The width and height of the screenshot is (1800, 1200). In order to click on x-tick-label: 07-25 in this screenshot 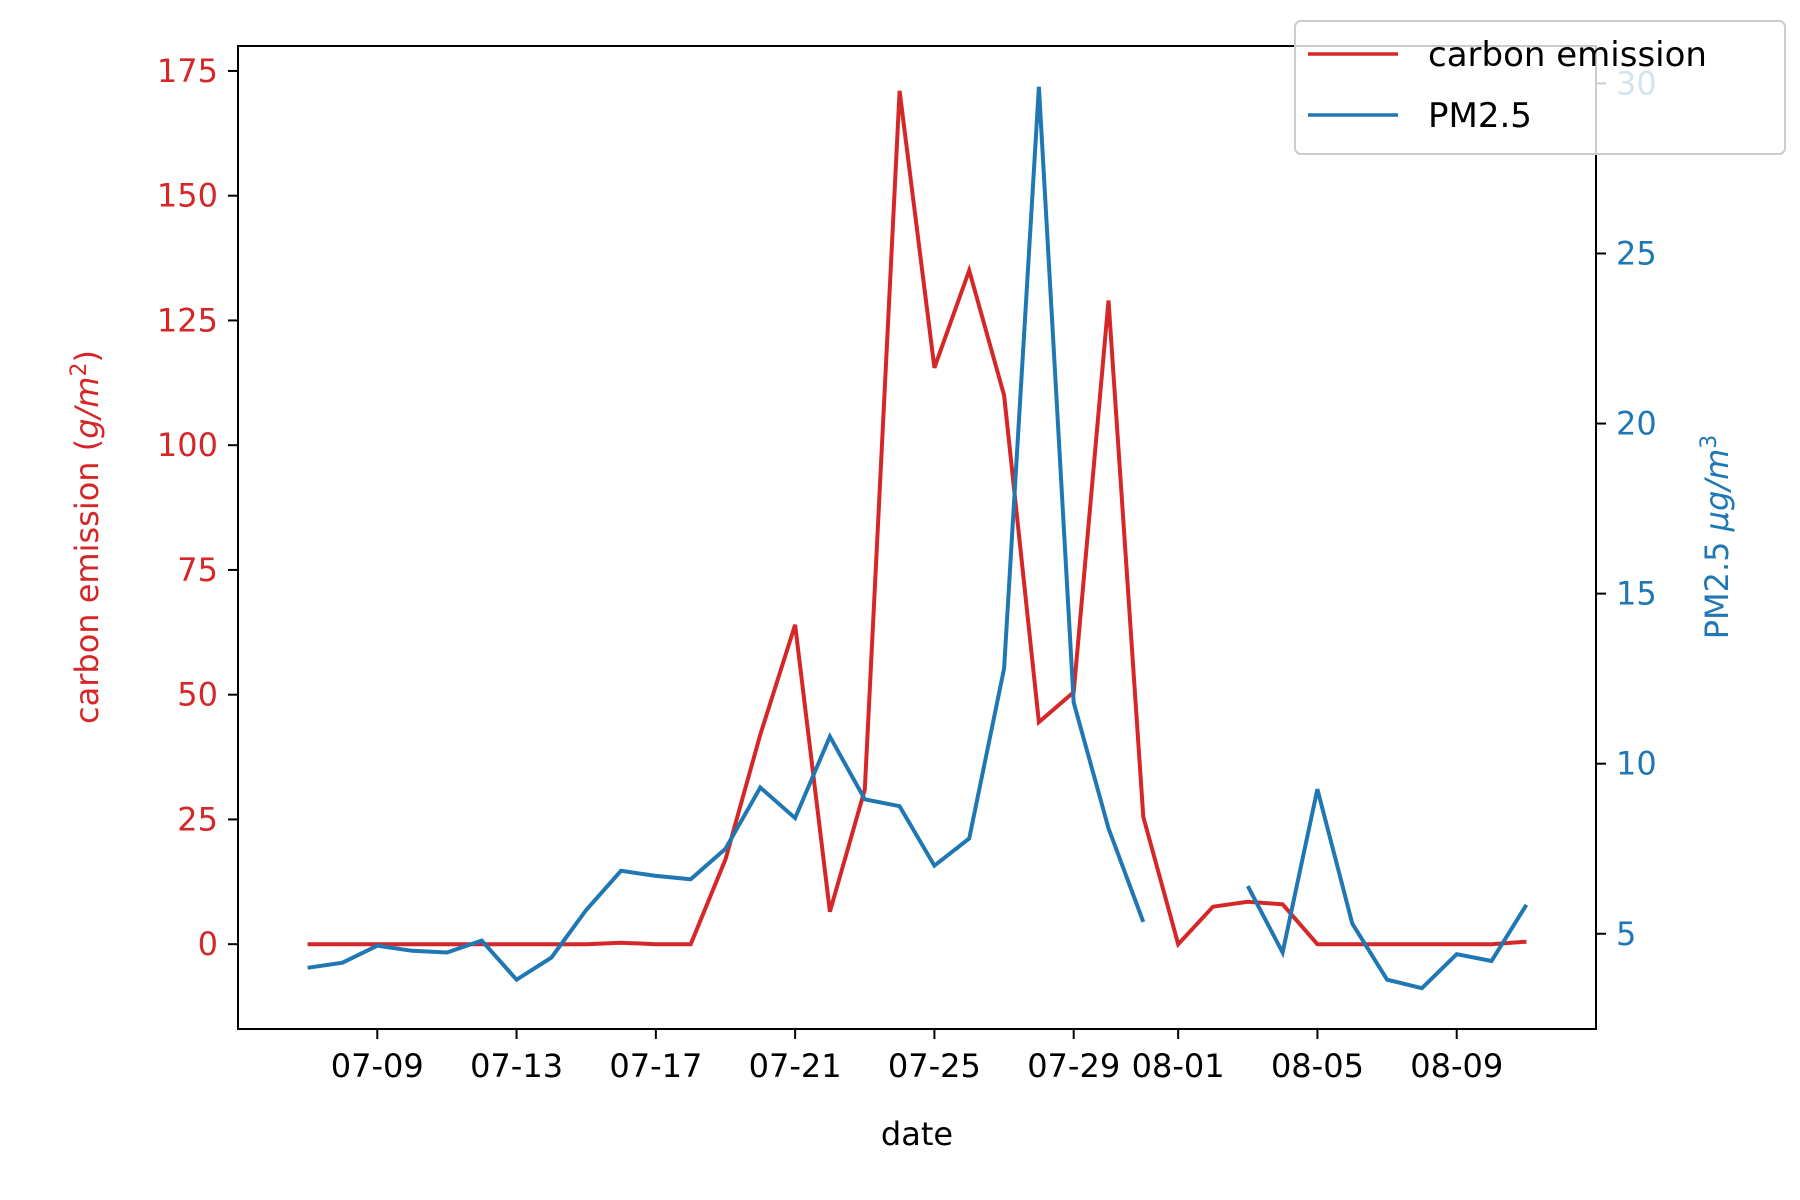, I will do `click(934, 1066)`.